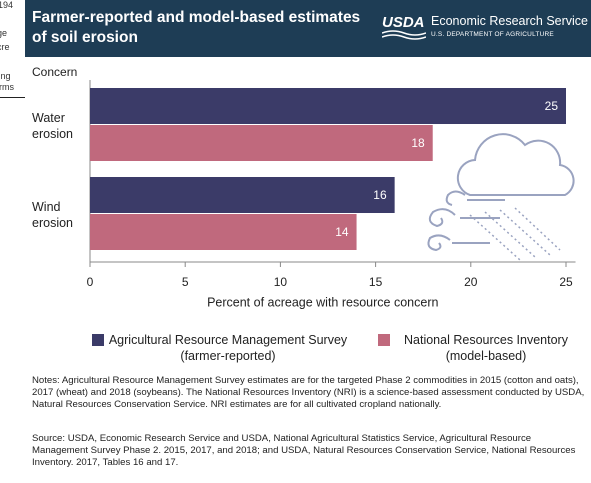  Describe the element at coordinates (185, 282) in the screenshot. I see `x-tick-label: 5` at that location.